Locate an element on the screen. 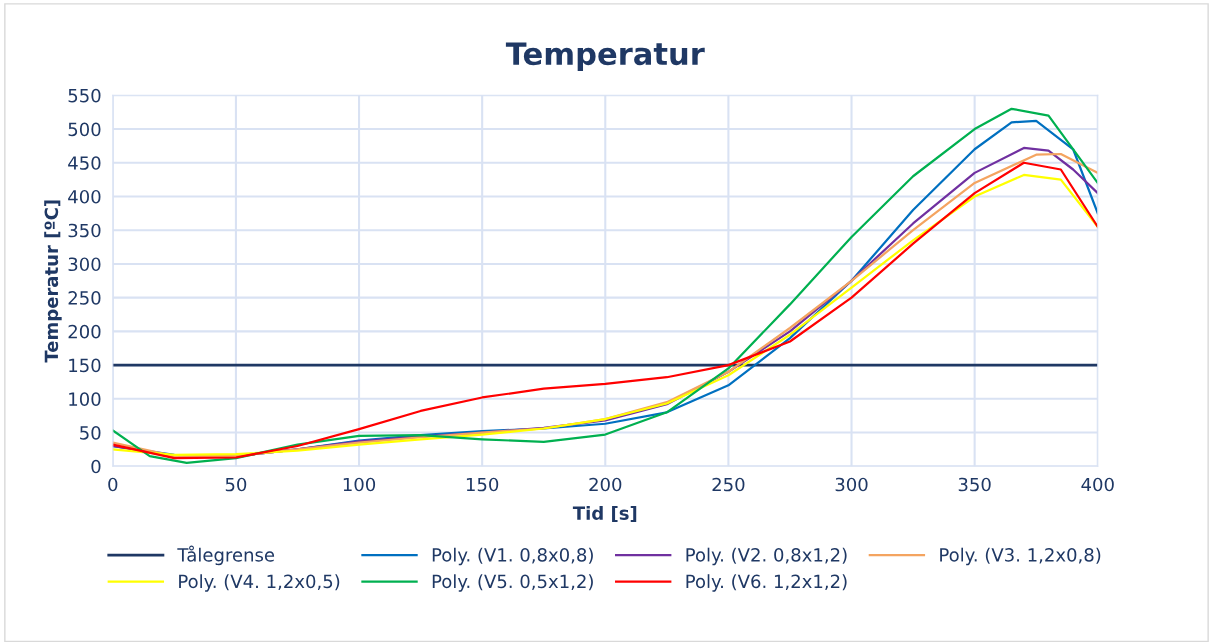  x-tick-label: 350 is located at coordinates (974, 484).